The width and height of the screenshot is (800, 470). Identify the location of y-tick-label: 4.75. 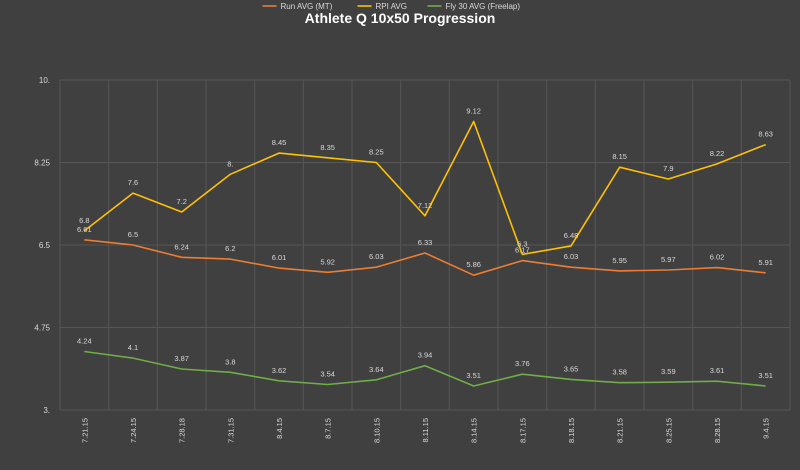
(42, 328).